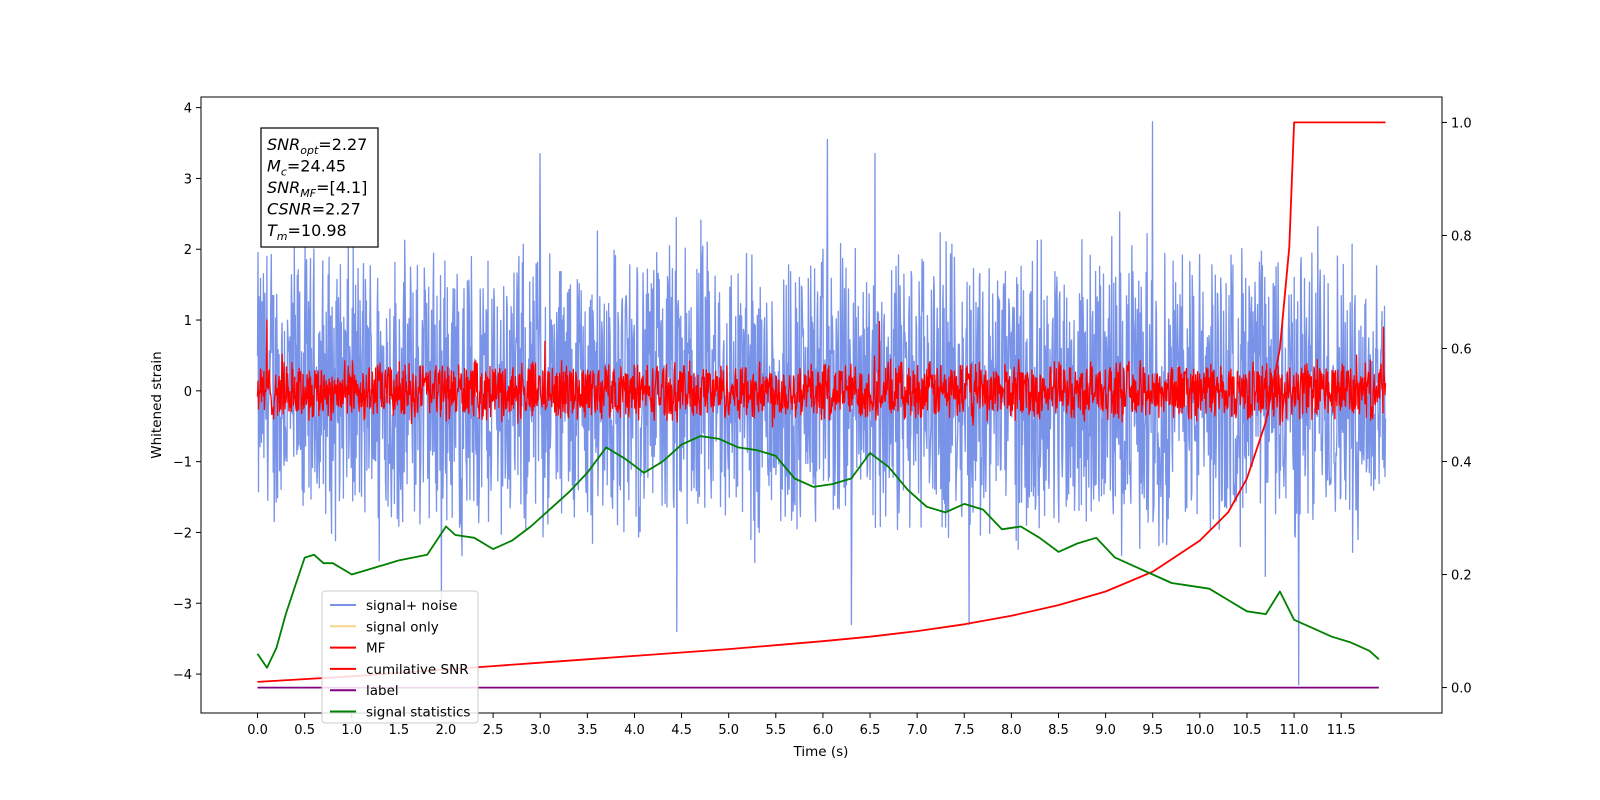 Image resolution: width=1600 pixels, height=800 pixels. I want to click on x-tick-label: 0.0, so click(257, 730).